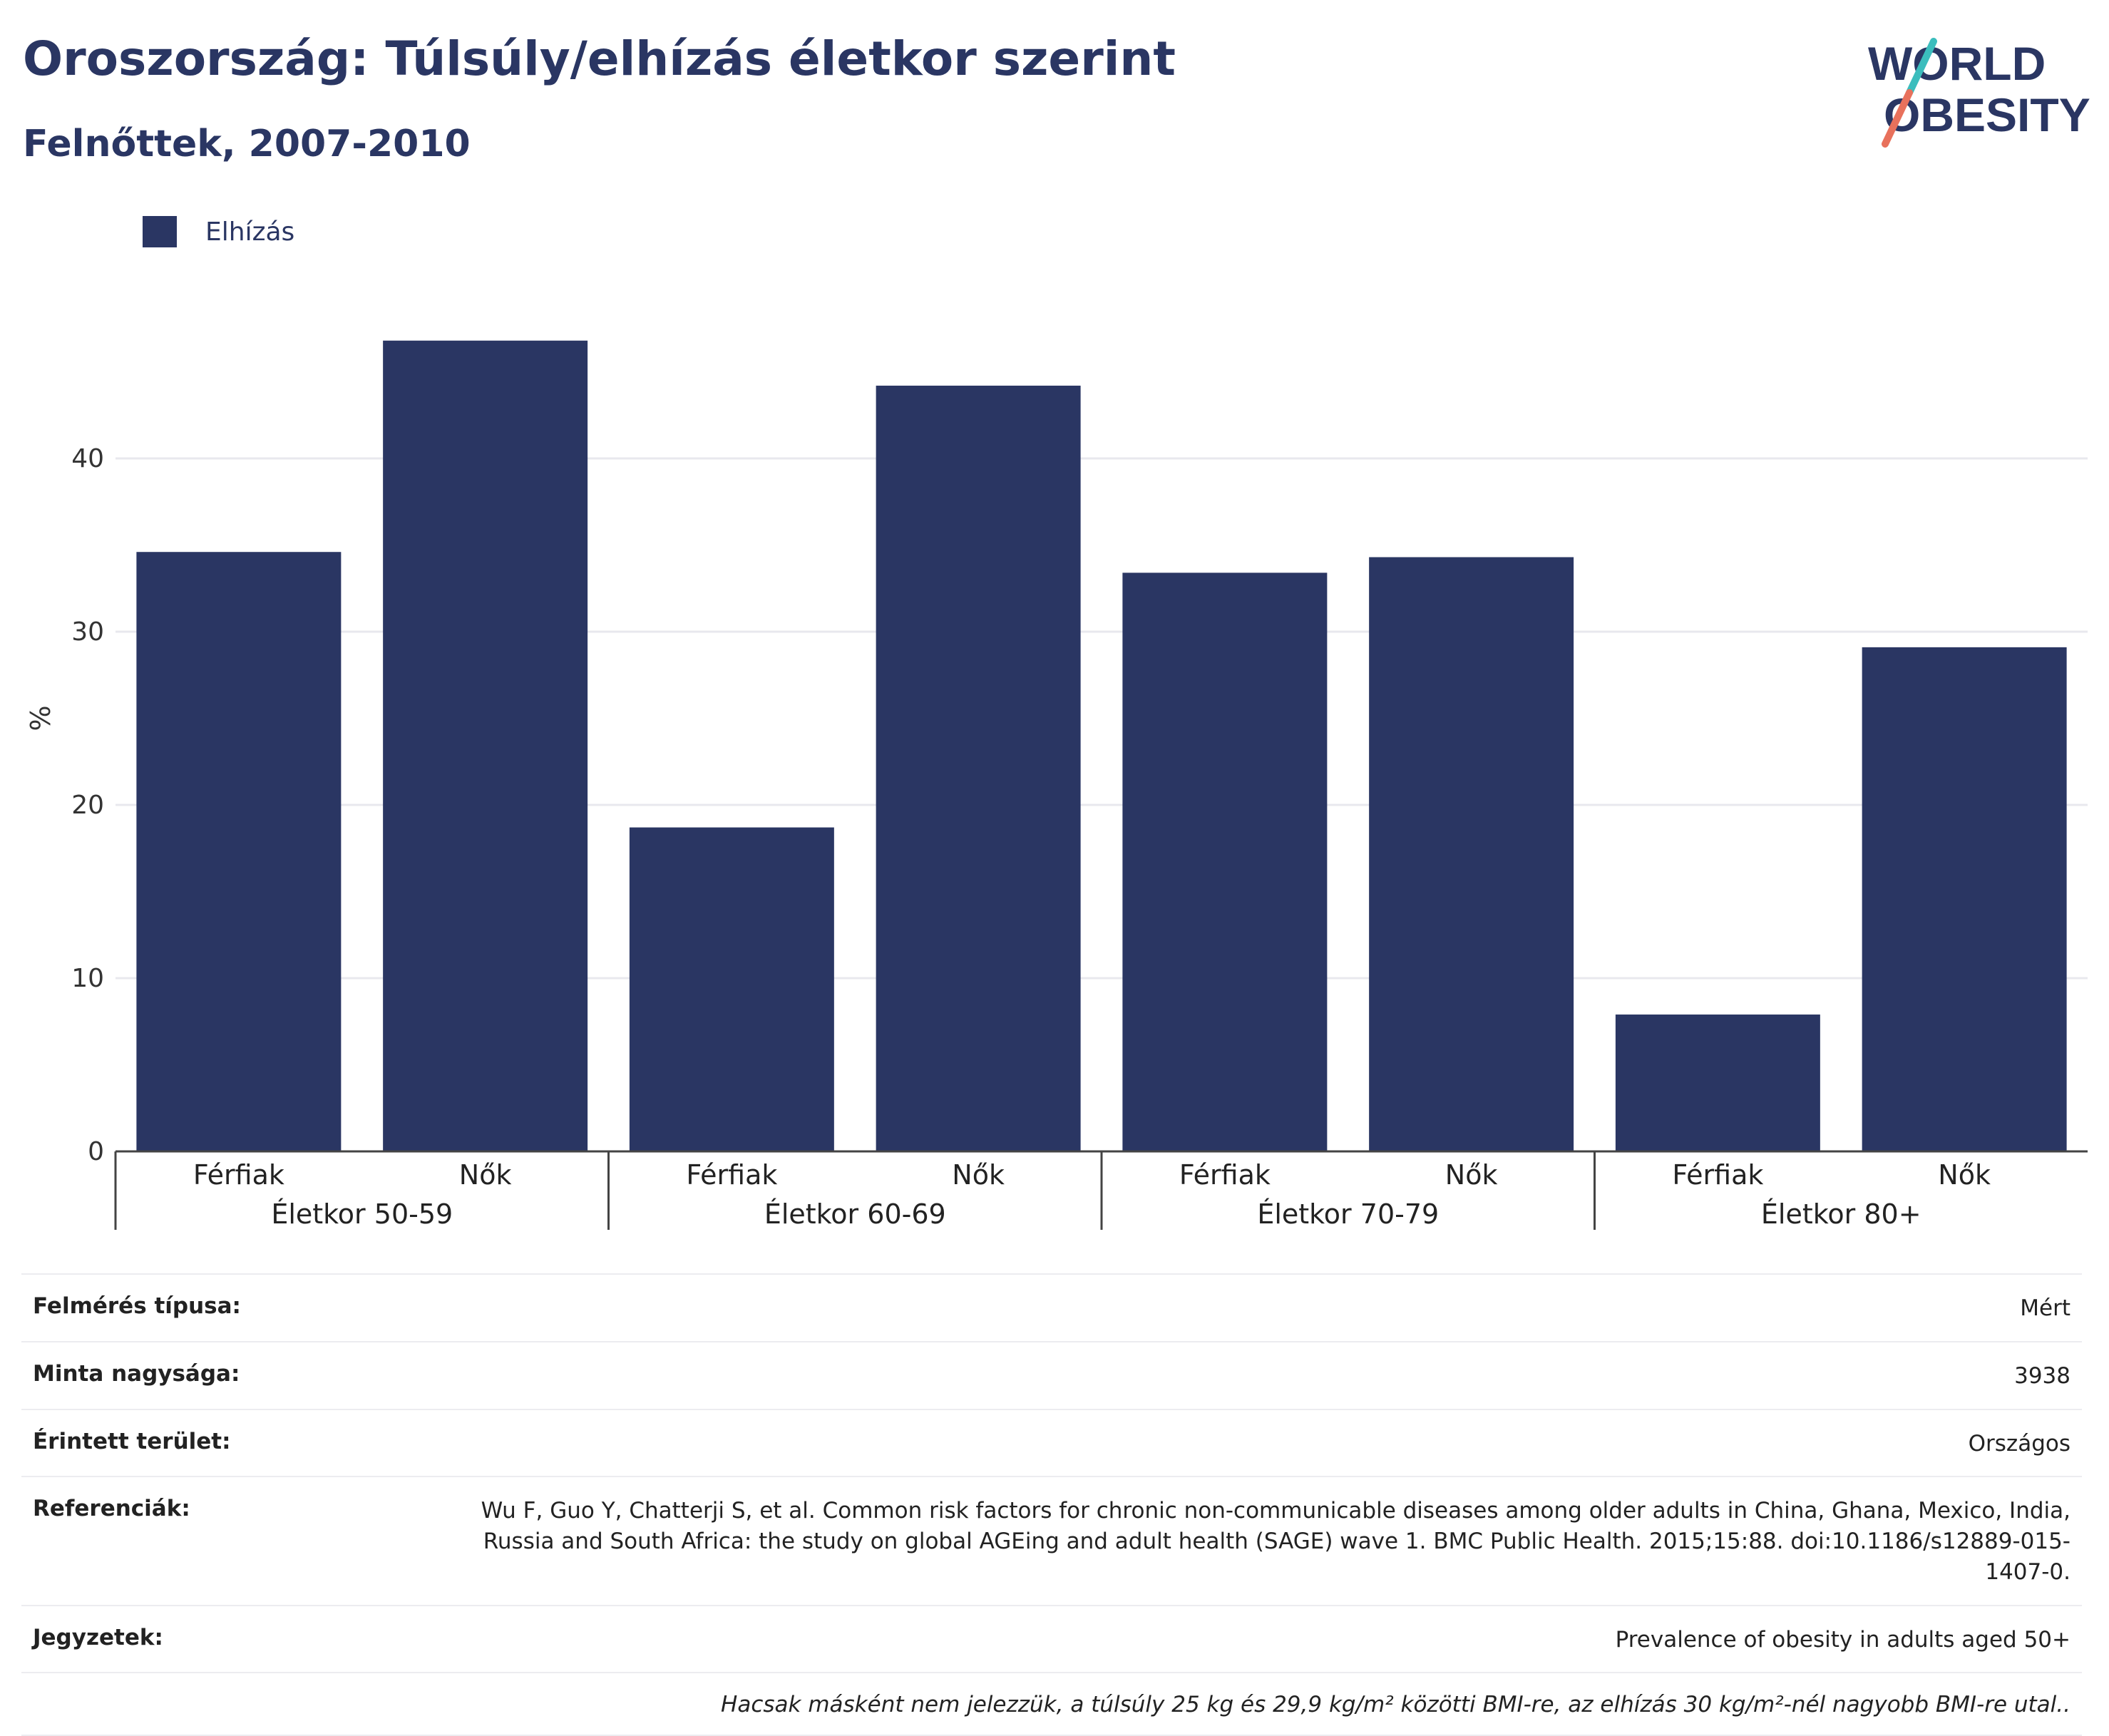  I want to click on world-obesity-logo: WORLD OBESITY, so click(1979, 93).